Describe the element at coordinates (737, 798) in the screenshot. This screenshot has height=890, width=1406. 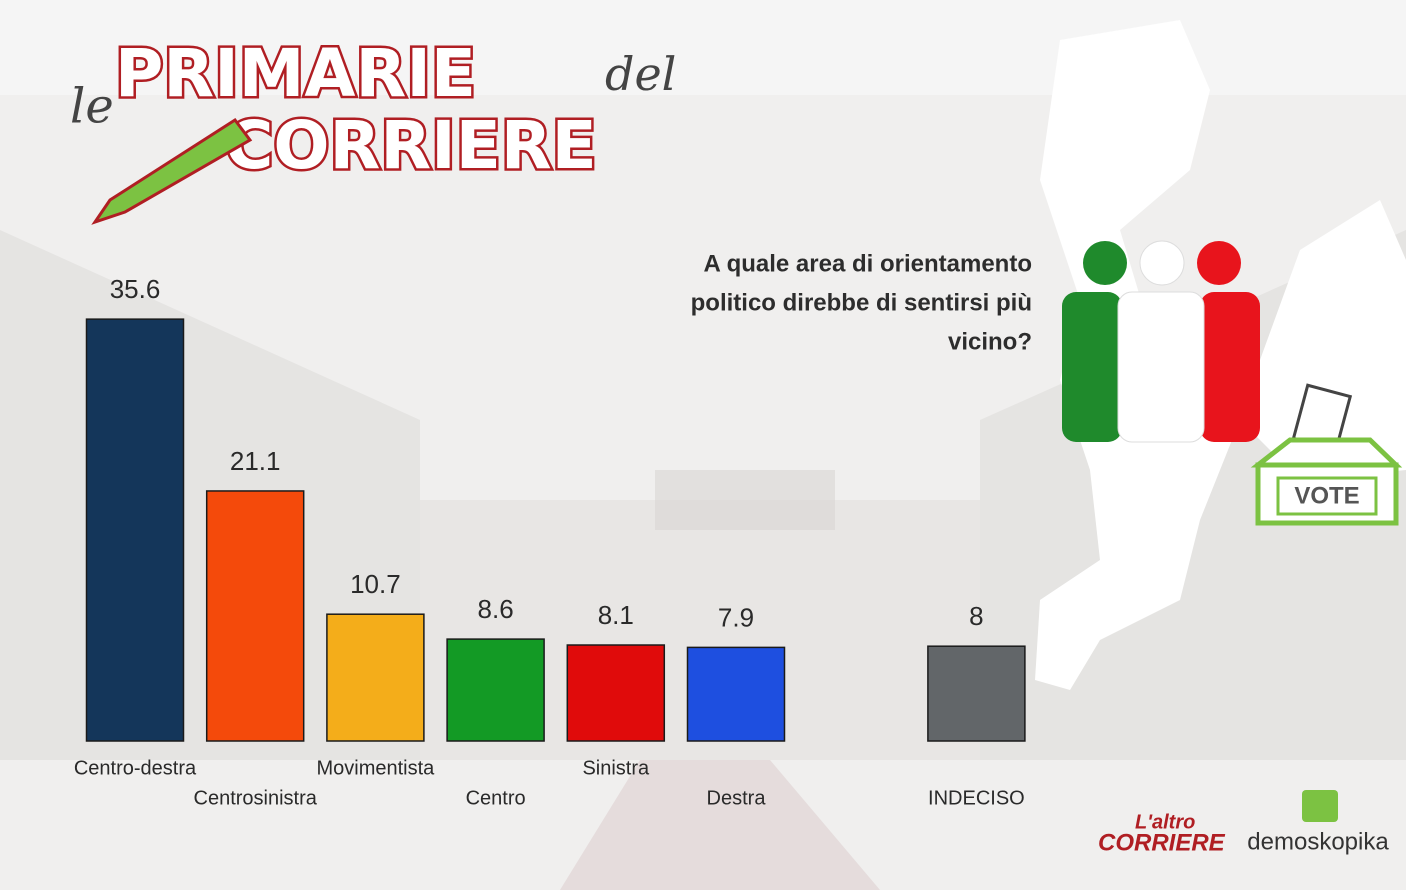
I see `x-tick-label: Destra` at that location.